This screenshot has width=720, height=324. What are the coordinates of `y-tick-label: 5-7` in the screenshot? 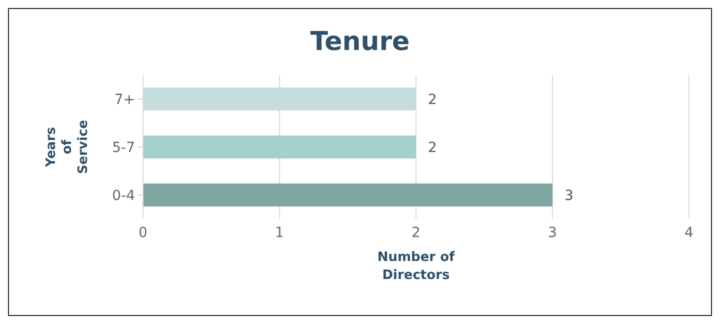 It's located at (123, 148).